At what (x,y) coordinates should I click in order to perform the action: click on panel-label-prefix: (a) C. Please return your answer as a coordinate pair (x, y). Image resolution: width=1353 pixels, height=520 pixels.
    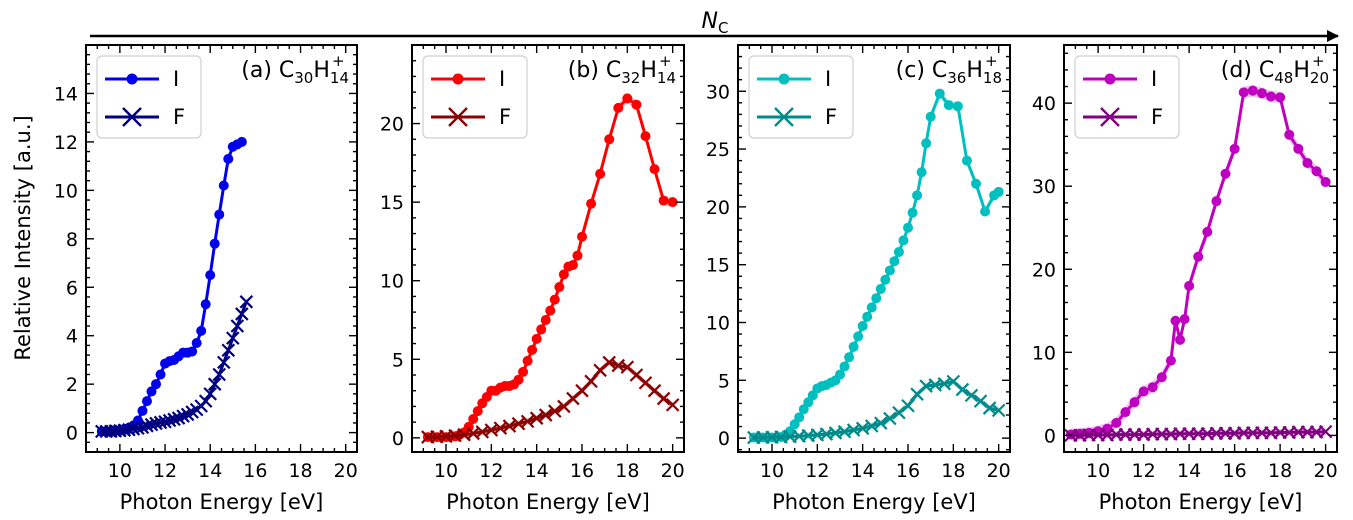
    Looking at the image, I should click on (267, 70).